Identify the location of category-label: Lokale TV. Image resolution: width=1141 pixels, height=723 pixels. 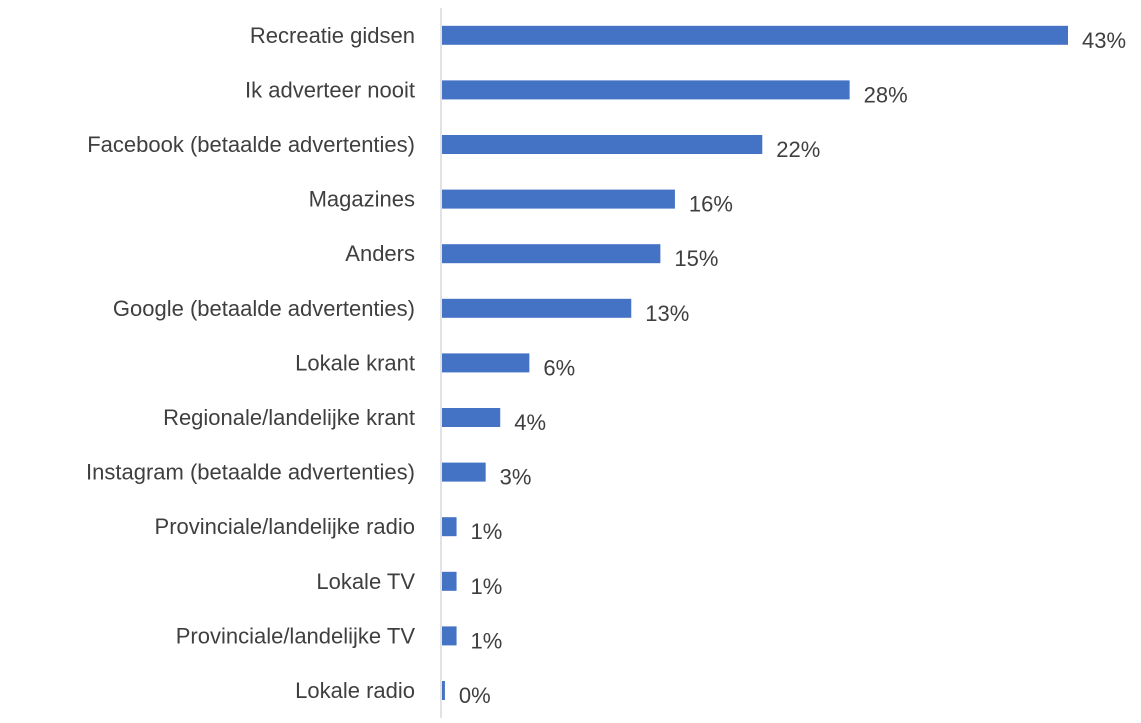
(365, 581).